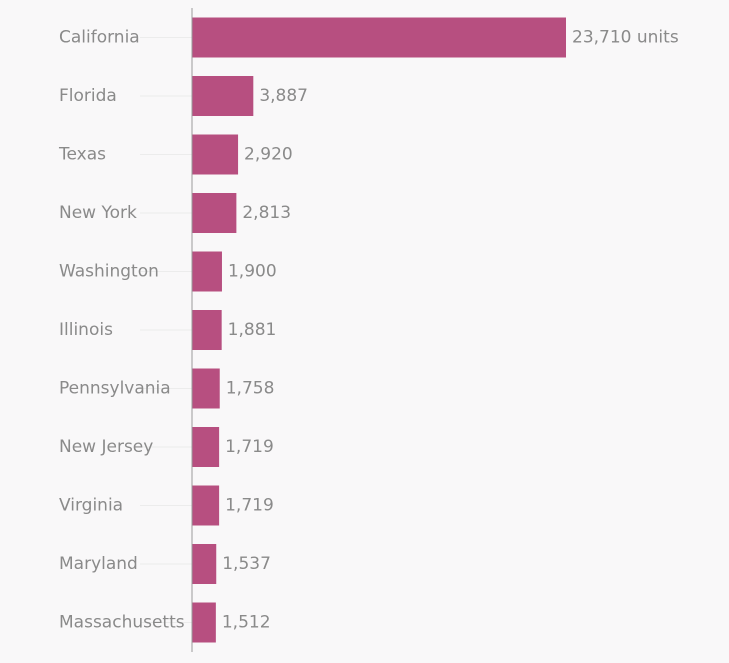 This screenshot has height=663, width=729. I want to click on bar-new-york, so click(214, 213).